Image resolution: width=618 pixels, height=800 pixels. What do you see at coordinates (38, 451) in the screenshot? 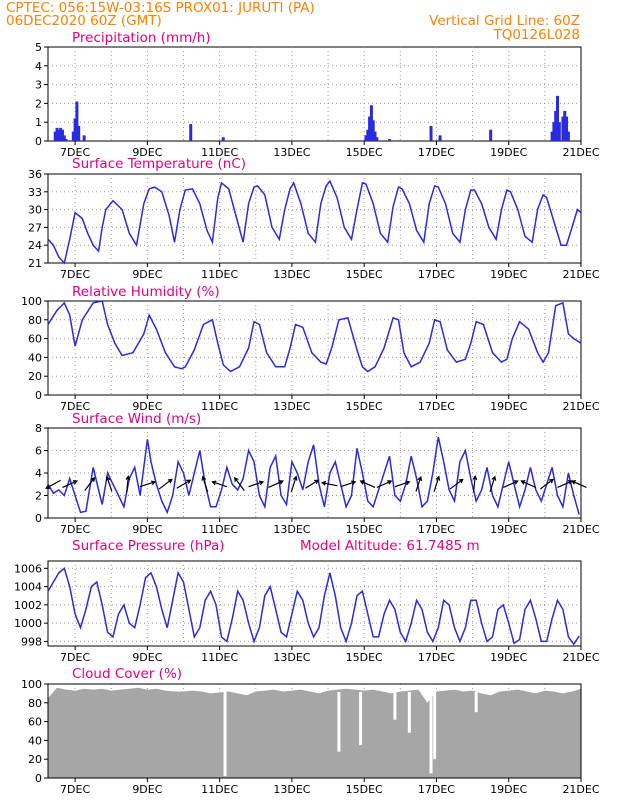
I see `wind-ytick-label: 6` at bounding box center [38, 451].